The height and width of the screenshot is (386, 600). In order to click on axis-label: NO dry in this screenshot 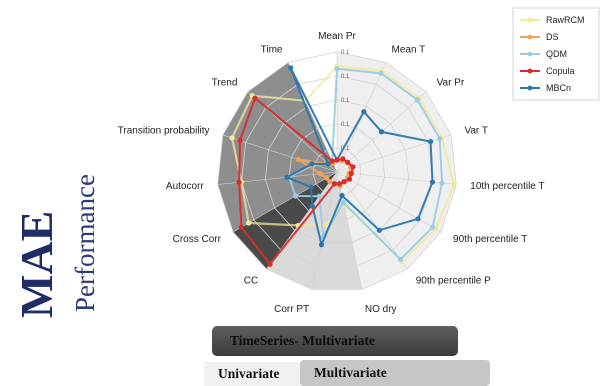, I will do `click(381, 309)`.